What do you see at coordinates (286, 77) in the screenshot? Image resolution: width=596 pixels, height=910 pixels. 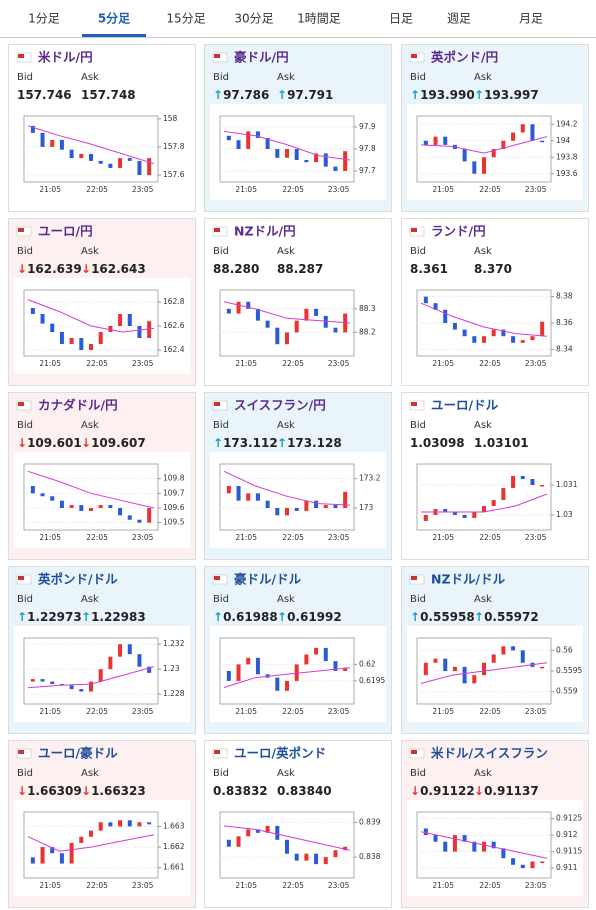 I see `ask-label: Ask` at bounding box center [286, 77].